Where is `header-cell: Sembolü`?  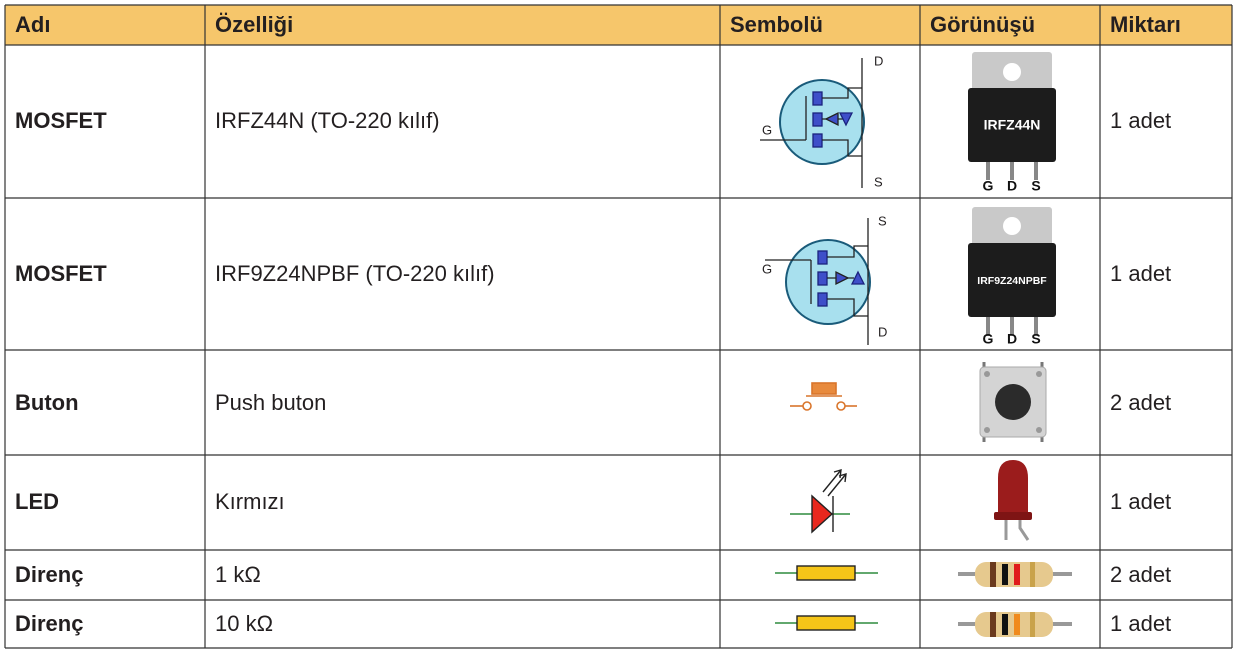 header-cell: Sembolü is located at coordinates (776, 24).